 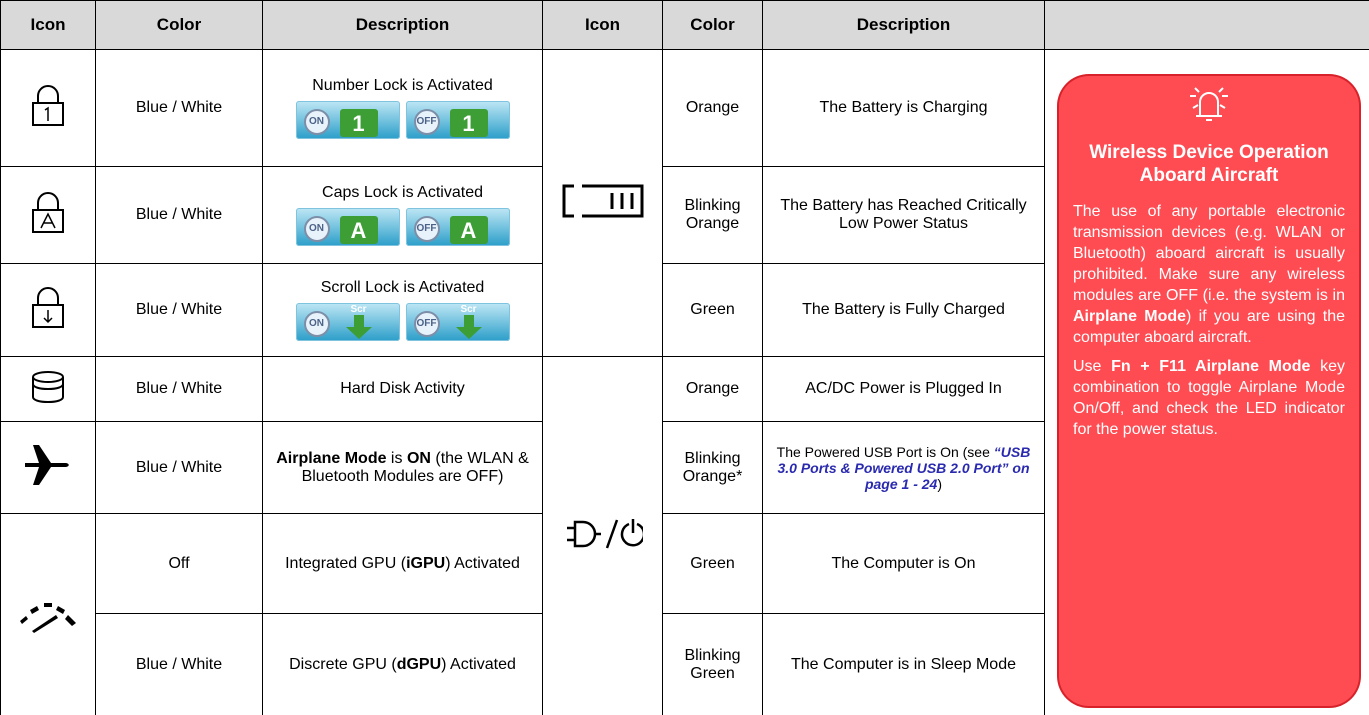 I want to click on description: Number Lock is Activated ON 1 OFF 1, so click(x=402, y=108).